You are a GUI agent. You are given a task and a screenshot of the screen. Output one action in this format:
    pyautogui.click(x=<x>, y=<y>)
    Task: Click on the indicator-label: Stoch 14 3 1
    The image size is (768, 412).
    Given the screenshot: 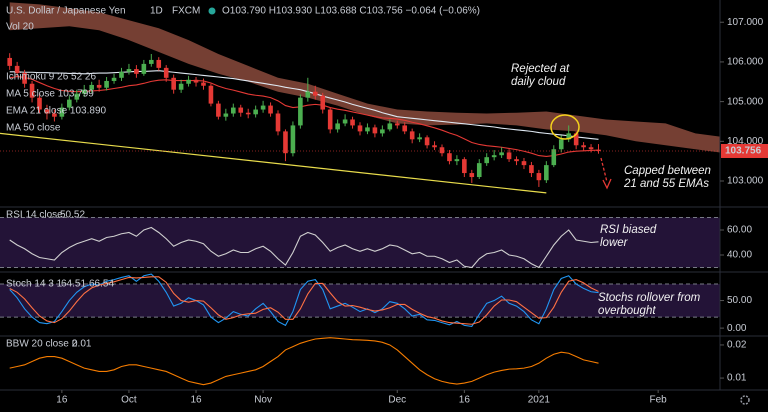 What is the action you would take?
    pyautogui.click(x=34, y=284)
    